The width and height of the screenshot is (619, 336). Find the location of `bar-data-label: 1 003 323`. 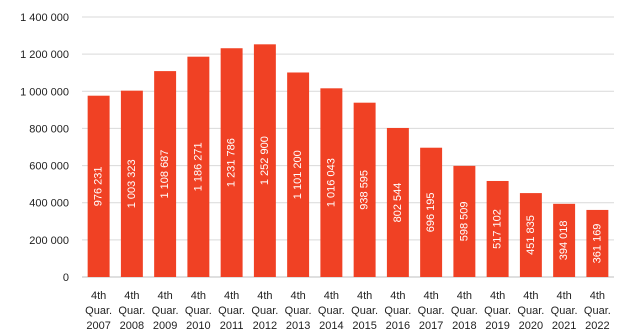

bar-data-label: 1 003 323 is located at coordinates (132, 183).